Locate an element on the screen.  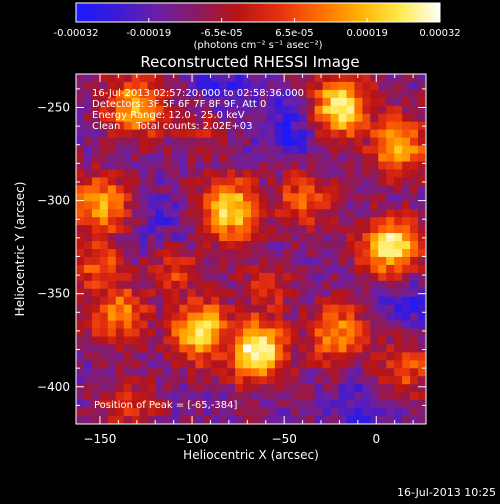
footer-timestamp: 16-Jul-2013 10:25 is located at coordinates (446, 492).